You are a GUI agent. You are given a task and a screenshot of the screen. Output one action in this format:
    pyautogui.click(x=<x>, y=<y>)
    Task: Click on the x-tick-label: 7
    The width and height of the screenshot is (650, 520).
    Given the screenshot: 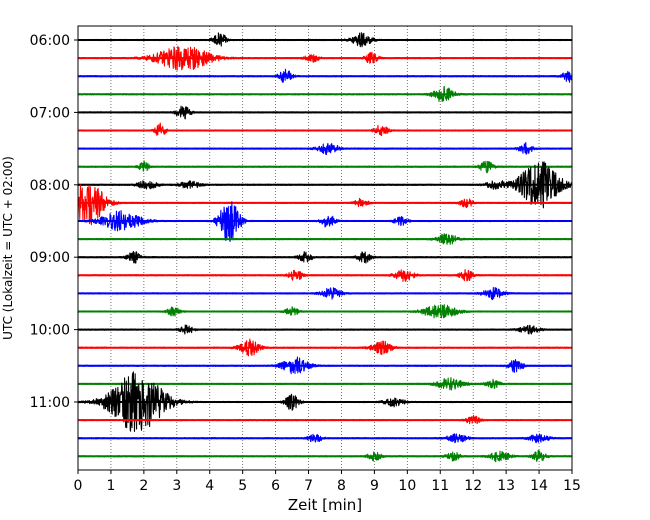 What is the action you would take?
    pyautogui.click(x=308, y=486)
    